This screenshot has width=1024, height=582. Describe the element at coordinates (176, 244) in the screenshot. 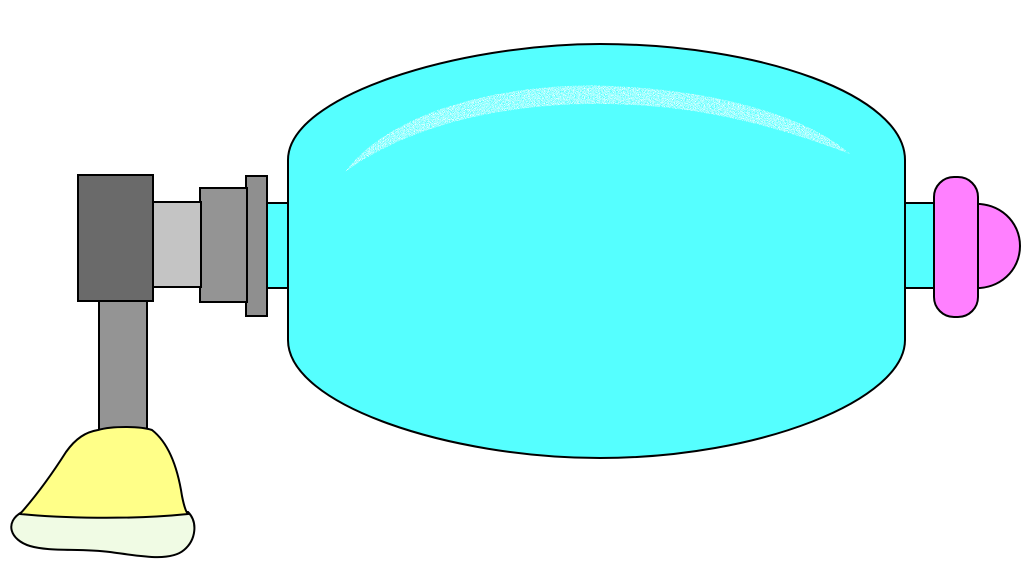

I see `valve-tube` at that location.